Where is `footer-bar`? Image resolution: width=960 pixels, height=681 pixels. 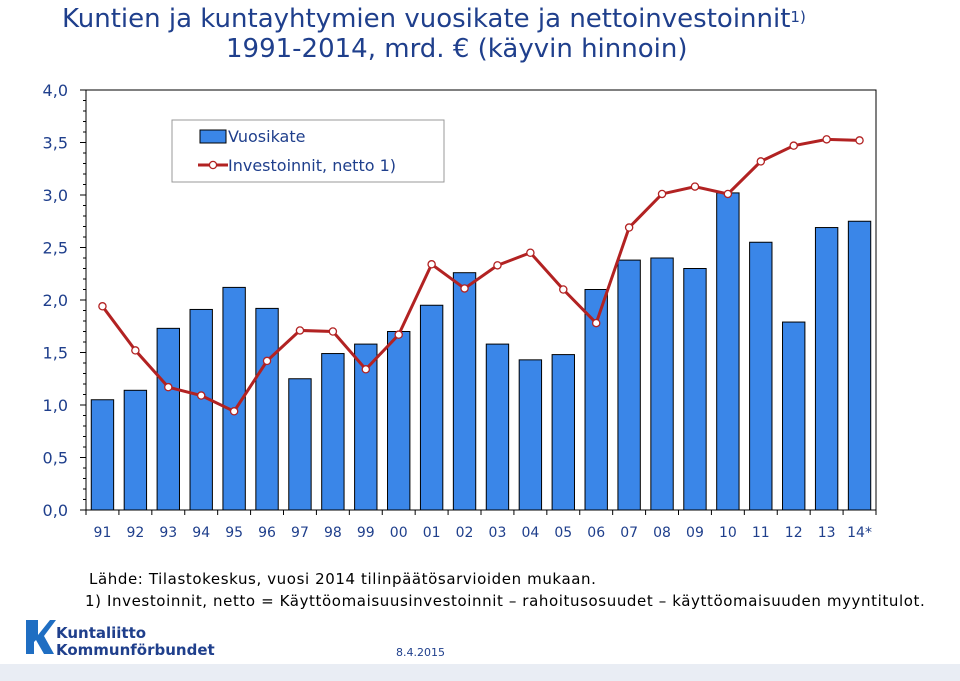 footer-bar is located at coordinates (480, 672).